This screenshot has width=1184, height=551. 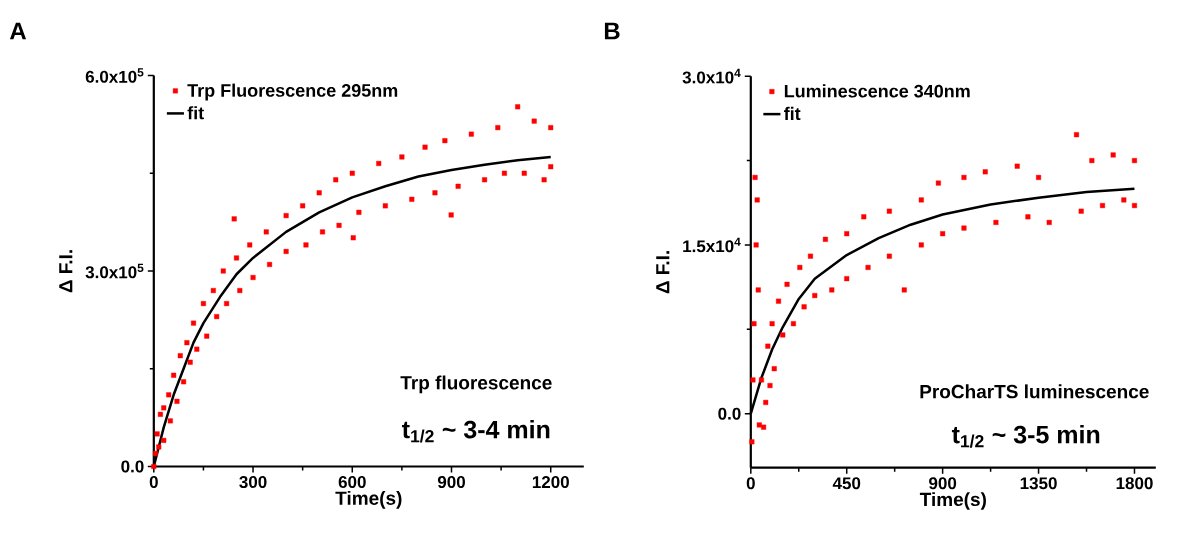 What do you see at coordinates (612, 31) in the screenshot?
I see `chart-title: B` at bounding box center [612, 31].